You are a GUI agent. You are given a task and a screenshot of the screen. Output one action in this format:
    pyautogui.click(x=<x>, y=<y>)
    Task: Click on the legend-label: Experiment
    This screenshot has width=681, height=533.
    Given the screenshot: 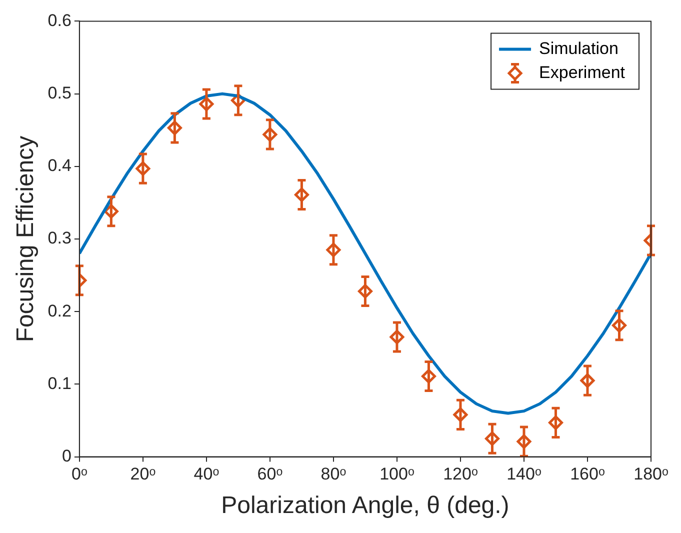 What is the action you would take?
    pyautogui.click(x=582, y=72)
    